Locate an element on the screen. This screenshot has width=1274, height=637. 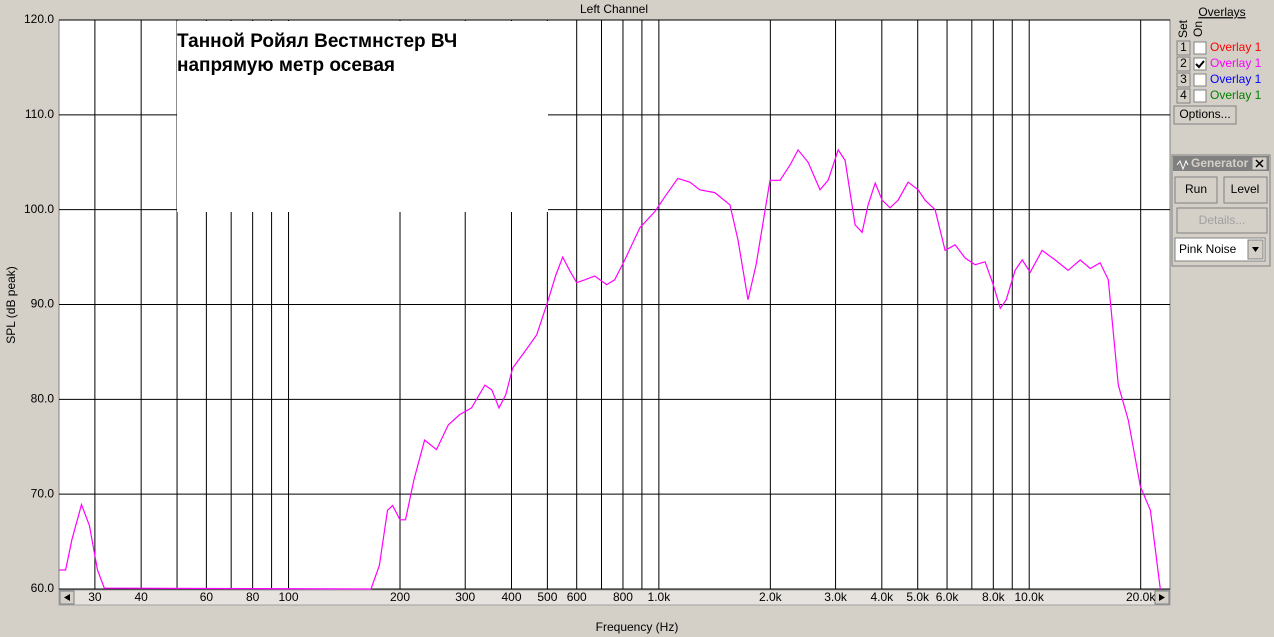
annotation-box is located at coordinates (362, 116).